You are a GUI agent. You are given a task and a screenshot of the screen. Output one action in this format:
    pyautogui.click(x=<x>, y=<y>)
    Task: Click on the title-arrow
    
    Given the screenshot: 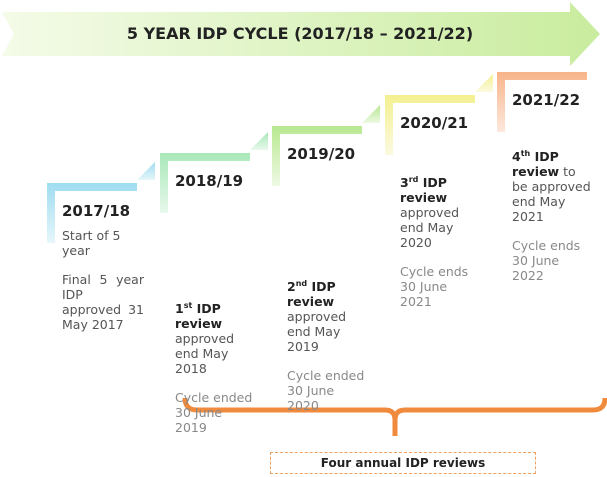 What is the action you would take?
    pyautogui.click(x=301, y=34)
    